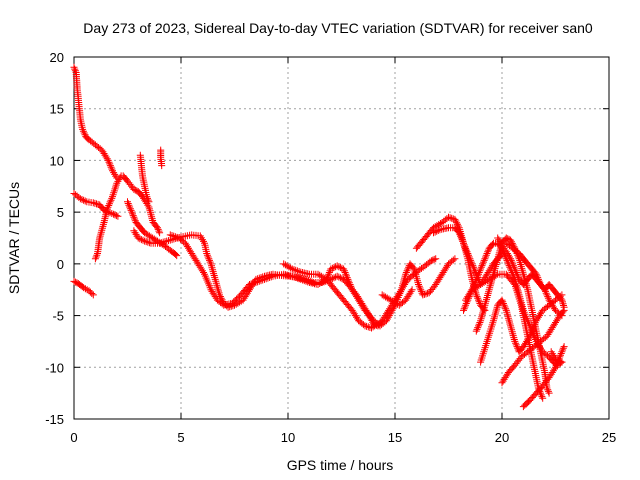 This screenshot has height=480, width=640. I want to click on y-tick-label: 10, so click(57, 160).